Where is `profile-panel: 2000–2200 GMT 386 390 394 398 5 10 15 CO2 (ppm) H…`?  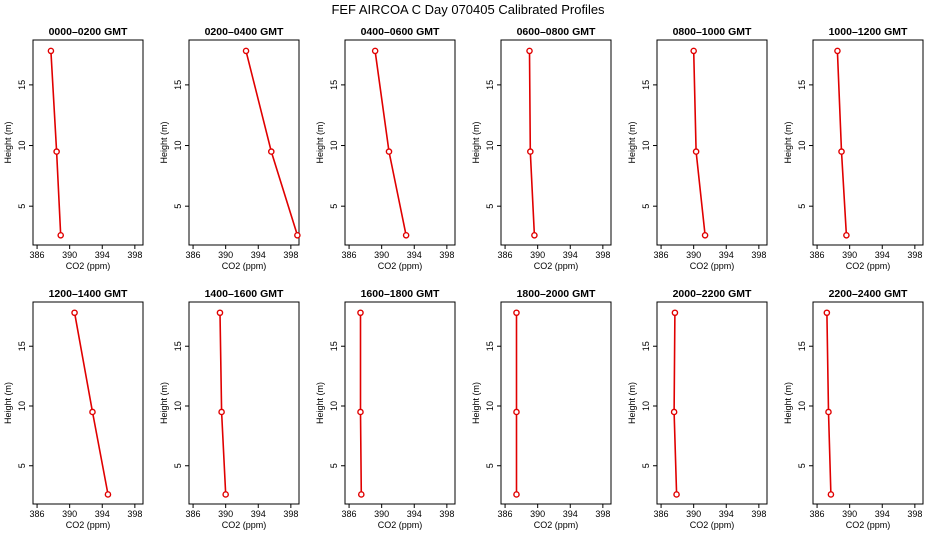 profile-panel: 2000–2200 GMT 386 390 394 398 5 10 15 CO2 (ppm) H… is located at coordinates (697, 409).